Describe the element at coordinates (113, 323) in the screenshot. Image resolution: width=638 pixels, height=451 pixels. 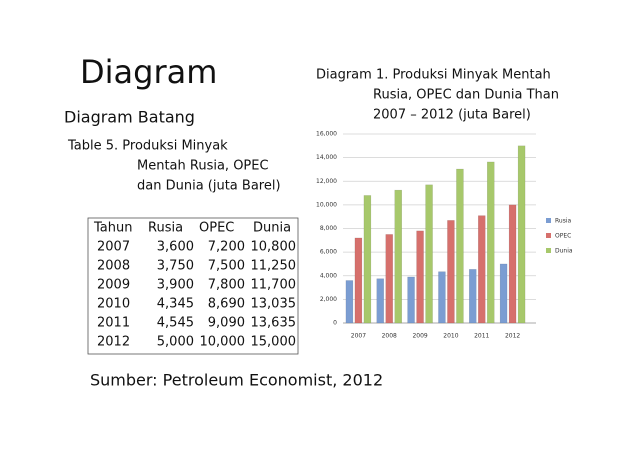
I see `table-cell: 2011` at that location.